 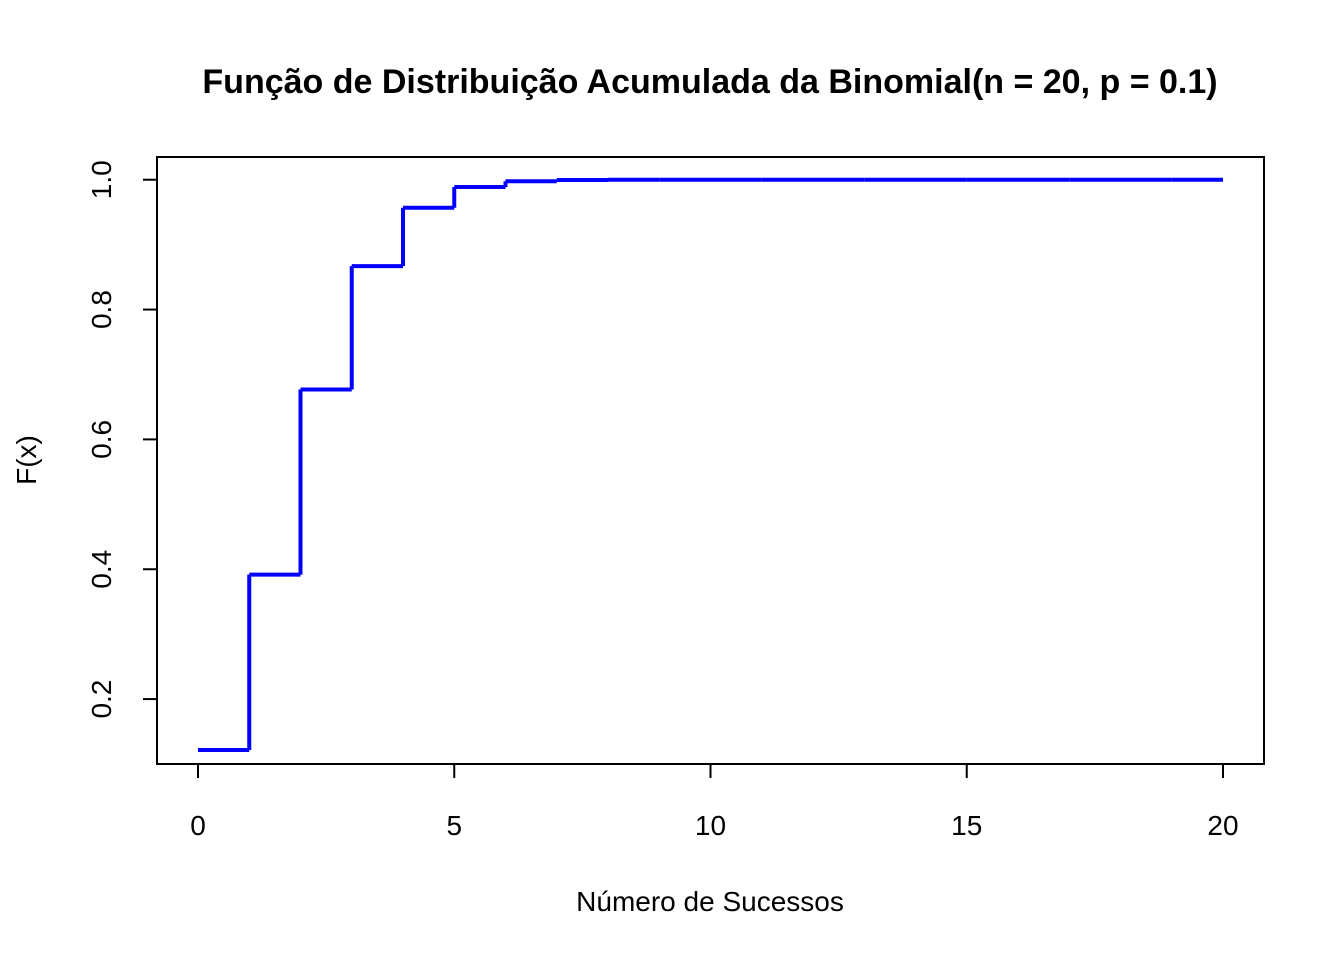 What do you see at coordinates (710, 901) in the screenshot?
I see `x-axis-label: Número de Sucessos` at bounding box center [710, 901].